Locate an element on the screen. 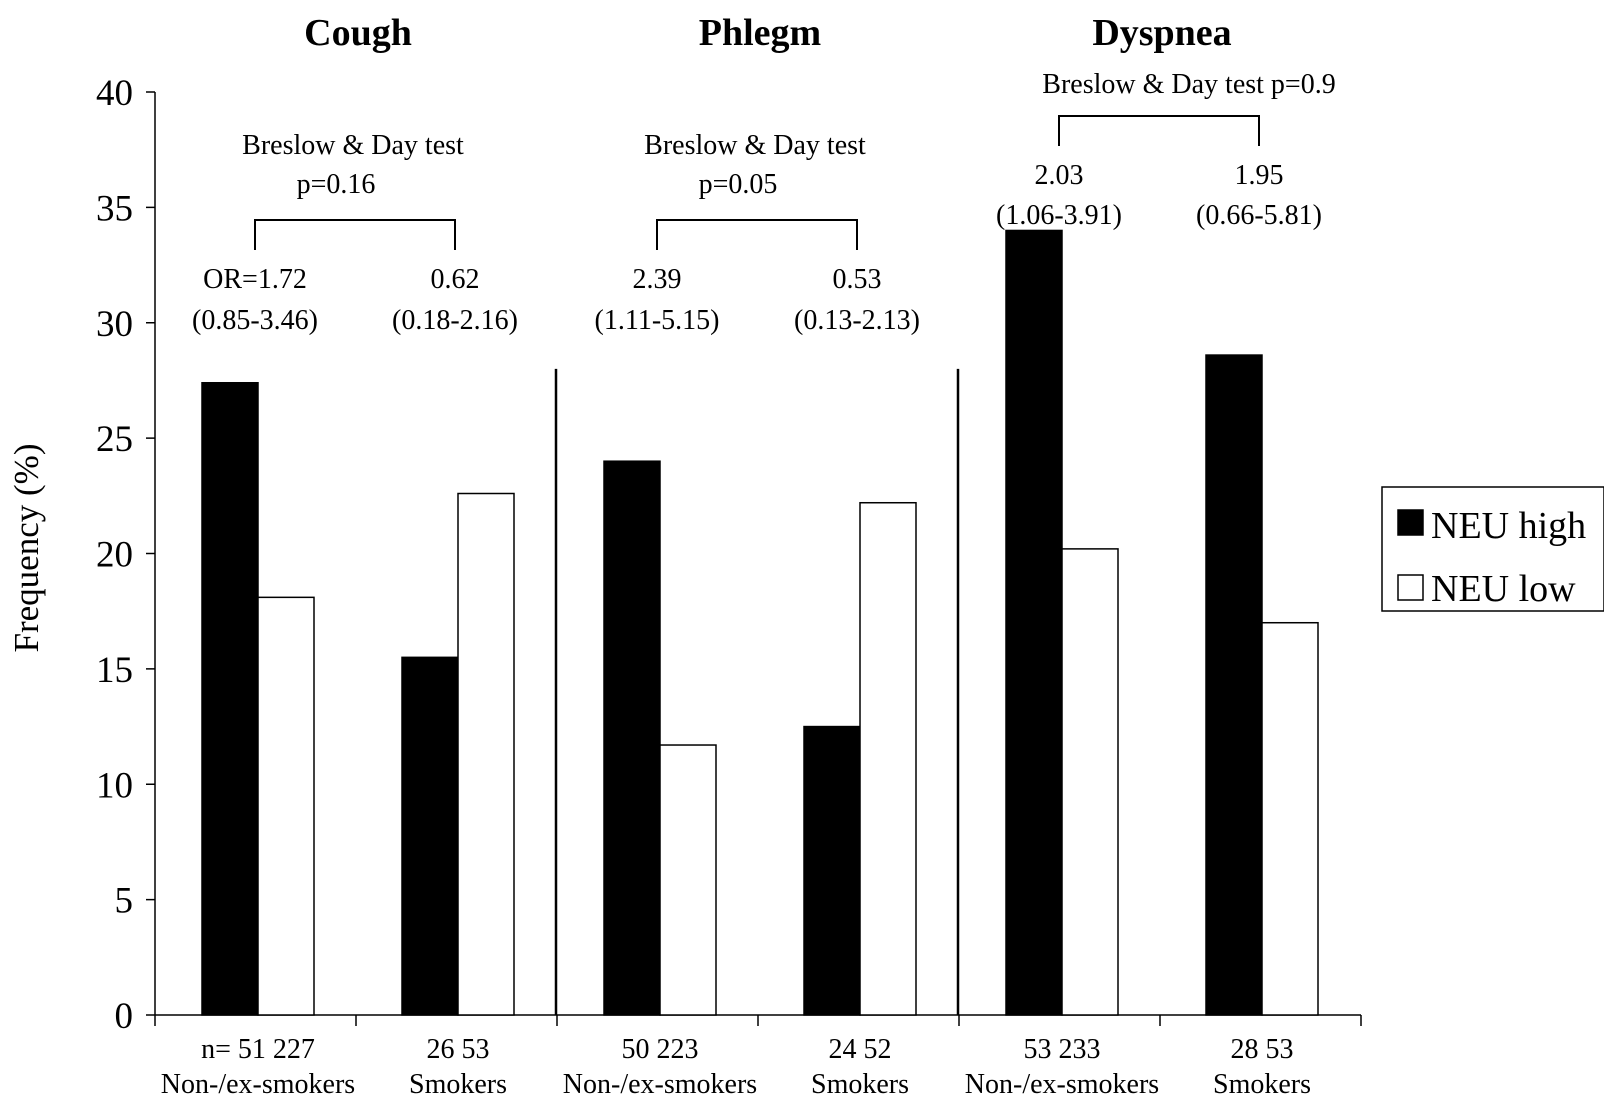 Image resolution: width=1604 pixels, height=1098 pixels. n-label: 26 53 is located at coordinates (458, 1049).